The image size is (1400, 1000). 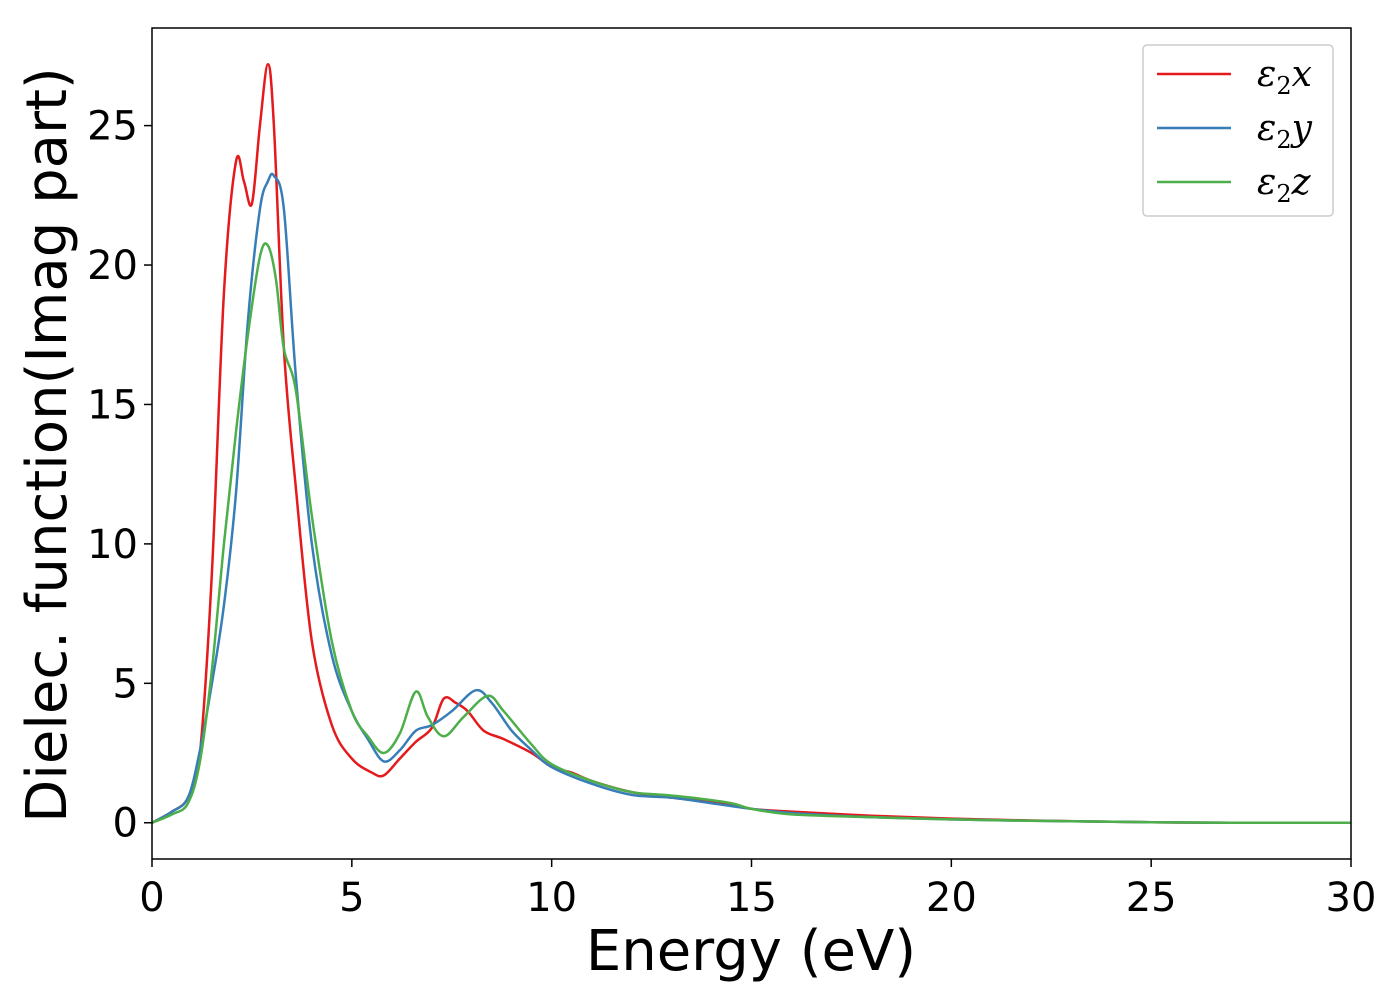 I want to click on y-tick-label: 15, so click(x=112, y=405).